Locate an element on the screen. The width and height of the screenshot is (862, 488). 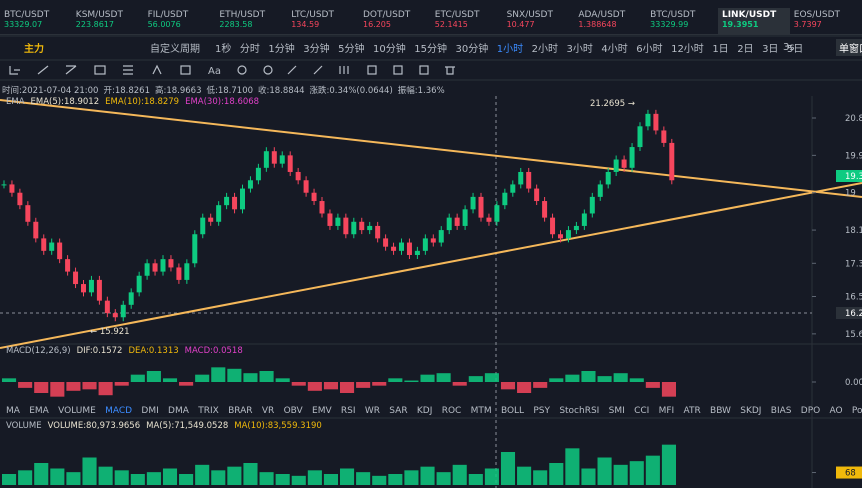
indicator-tab: BRAR is located at coordinates (240, 411).